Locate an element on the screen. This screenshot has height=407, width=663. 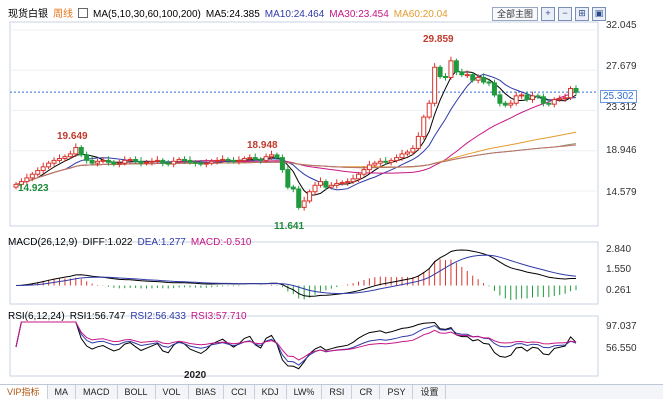
tab-lw: LW% is located at coordinates (305, 392).